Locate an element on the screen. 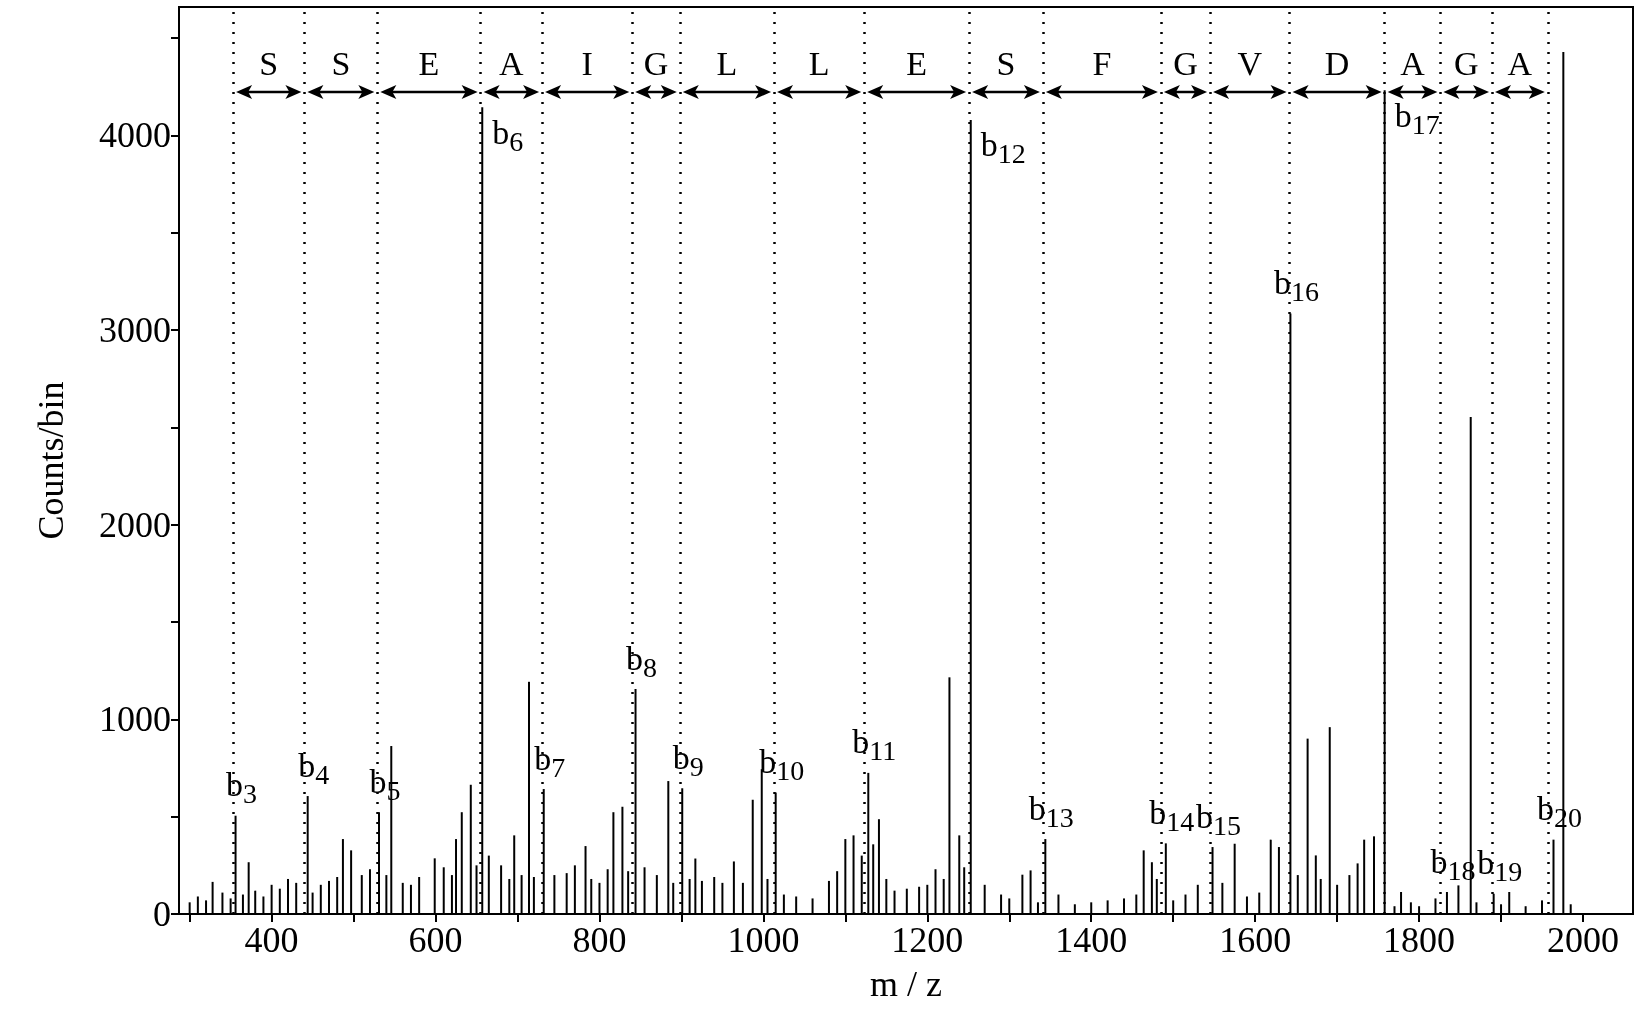 This screenshot has width=1643, height=1012. annotation: L is located at coordinates (727, 63).